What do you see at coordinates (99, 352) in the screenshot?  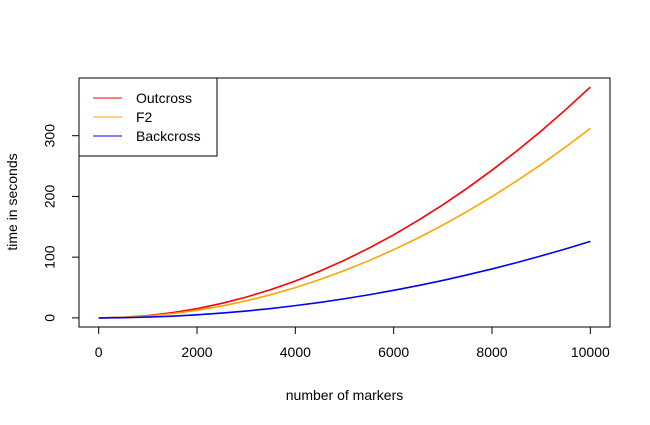 I see `x-tick-label: 0` at bounding box center [99, 352].